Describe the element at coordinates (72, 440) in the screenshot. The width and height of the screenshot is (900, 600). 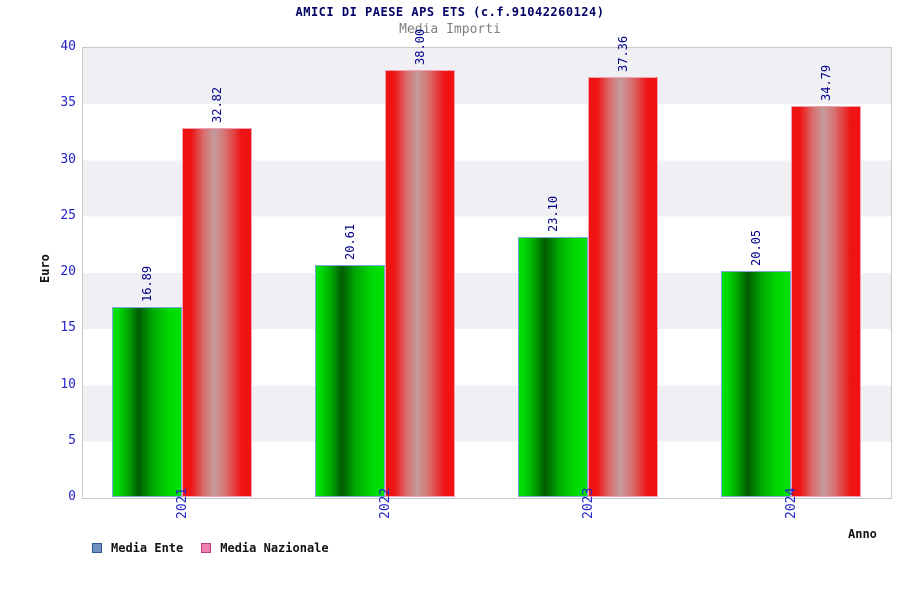
I see `y-tick-5: 5` at that location.